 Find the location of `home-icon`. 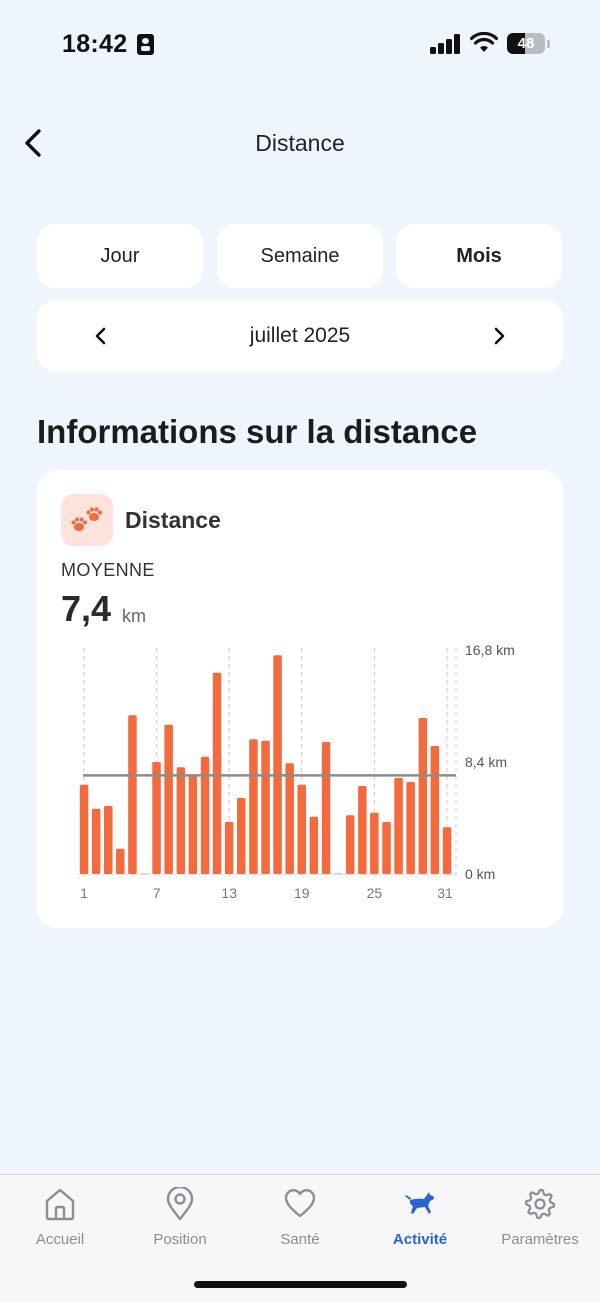

home-icon is located at coordinates (60, 1204).